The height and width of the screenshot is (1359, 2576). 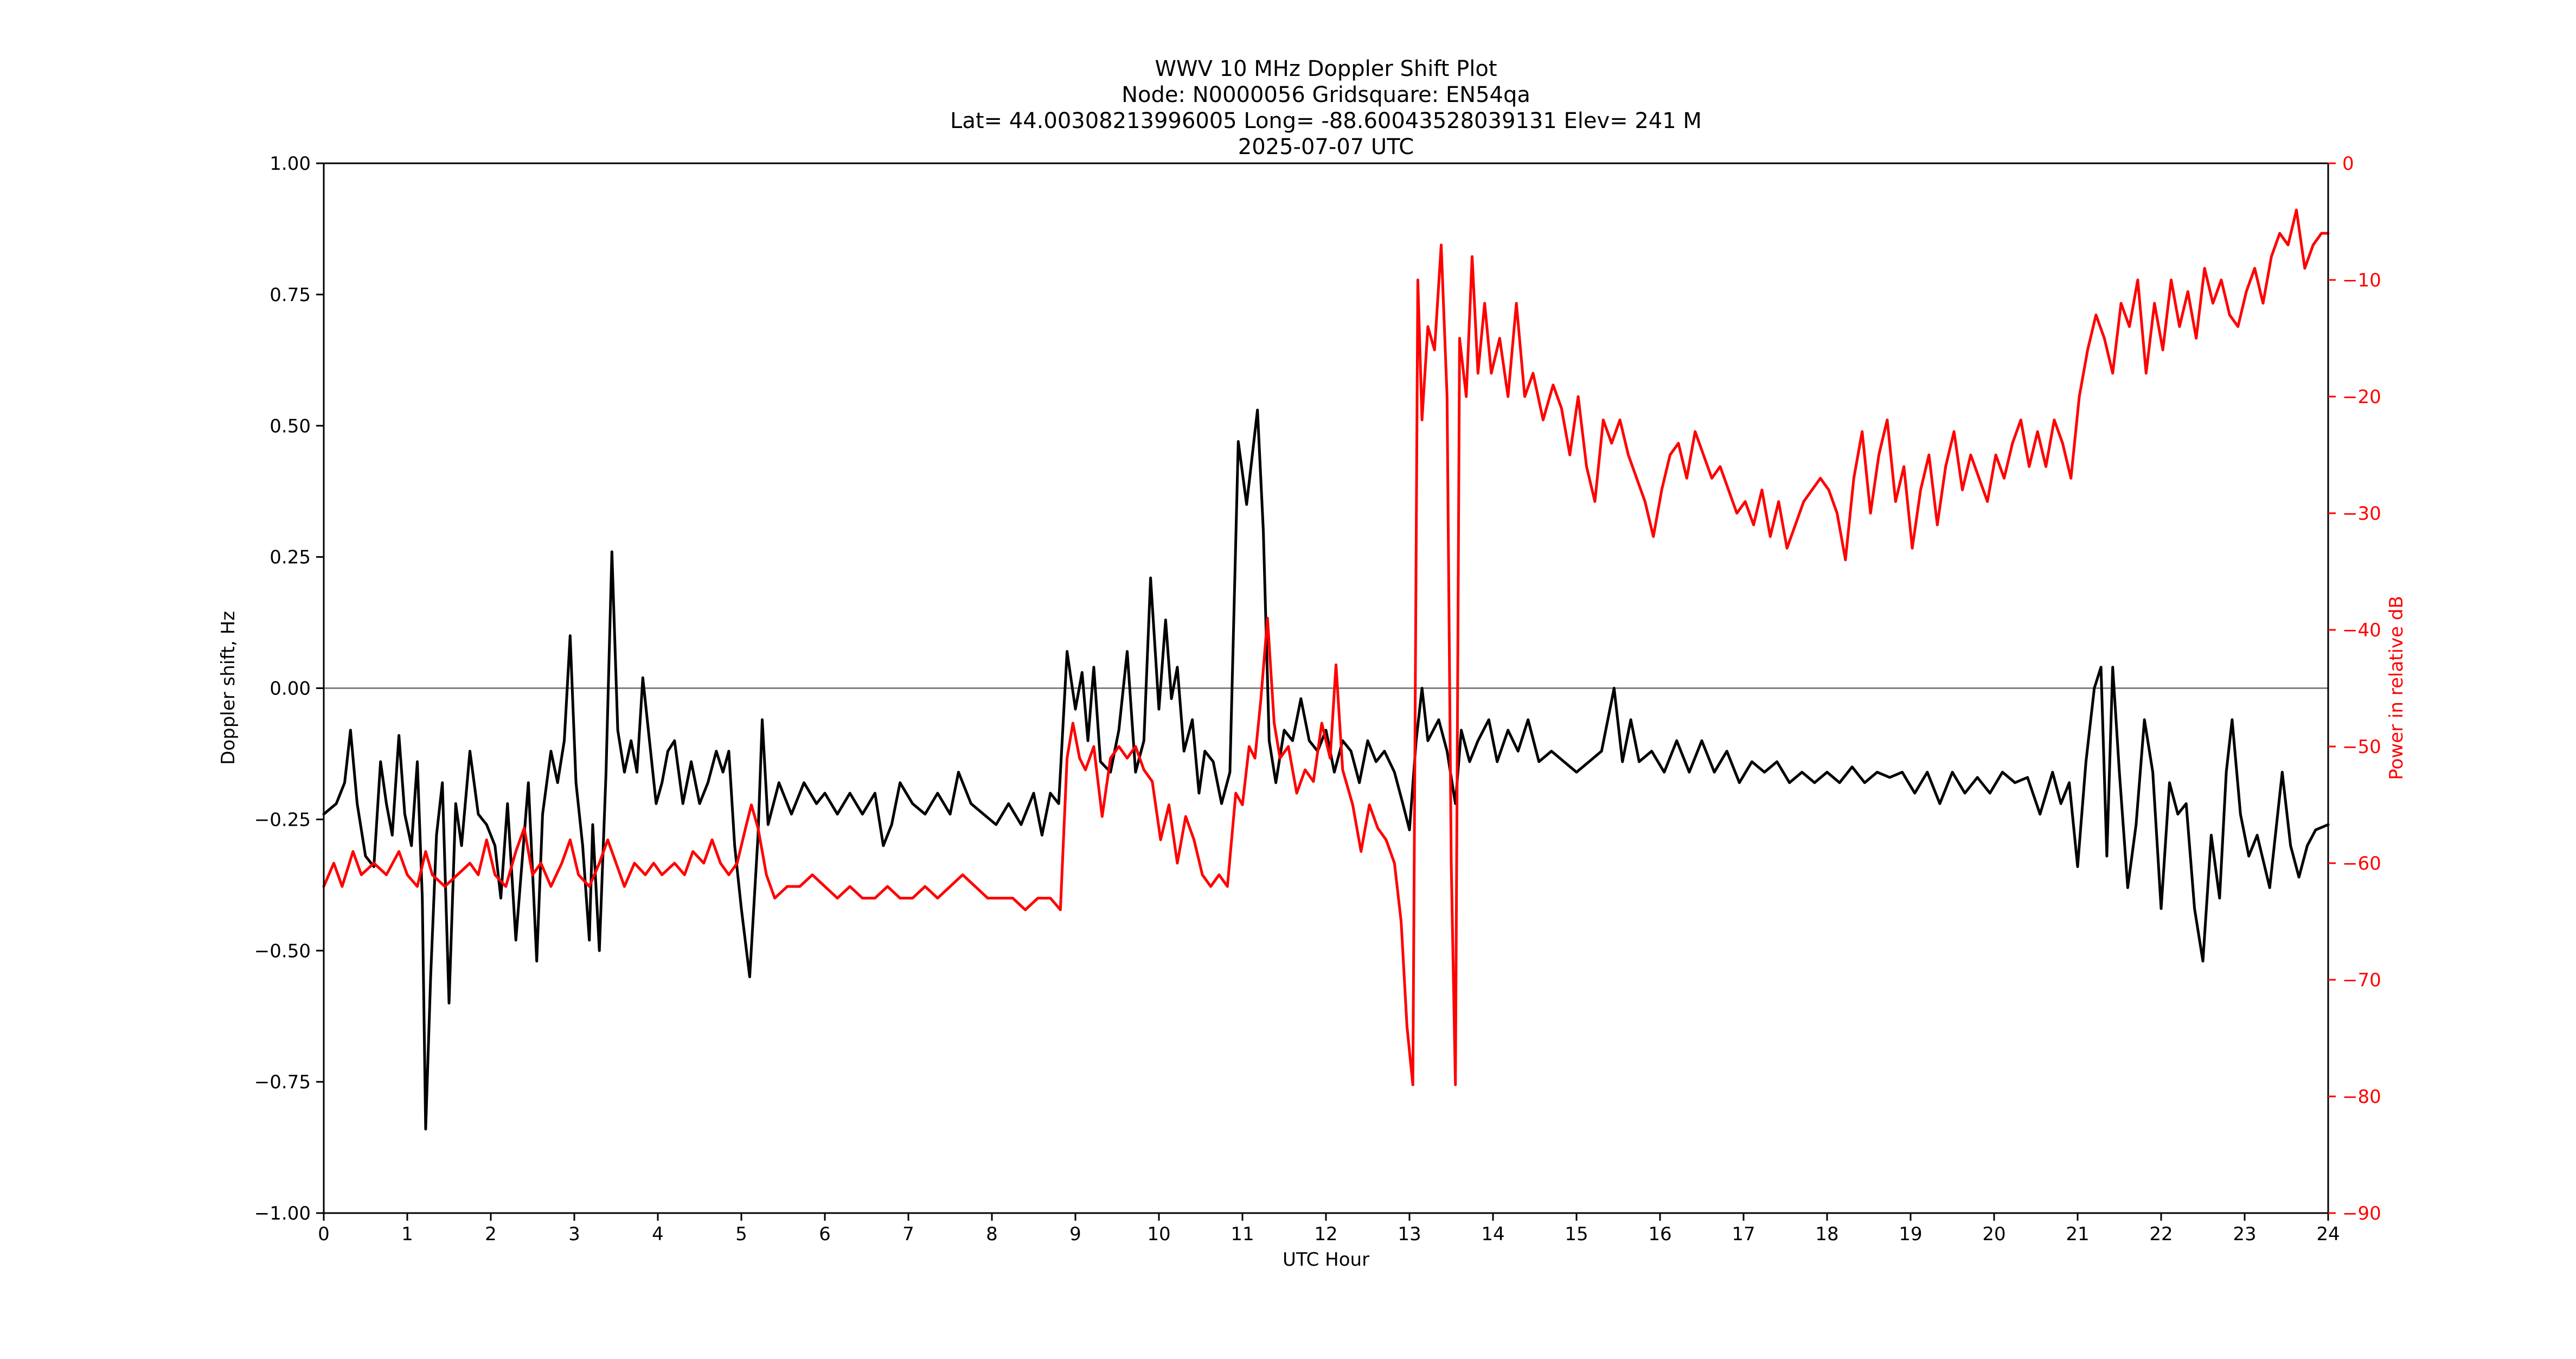 What do you see at coordinates (1409, 1234) in the screenshot?
I see `x-tick-label: 13` at bounding box center [1409, 1234].